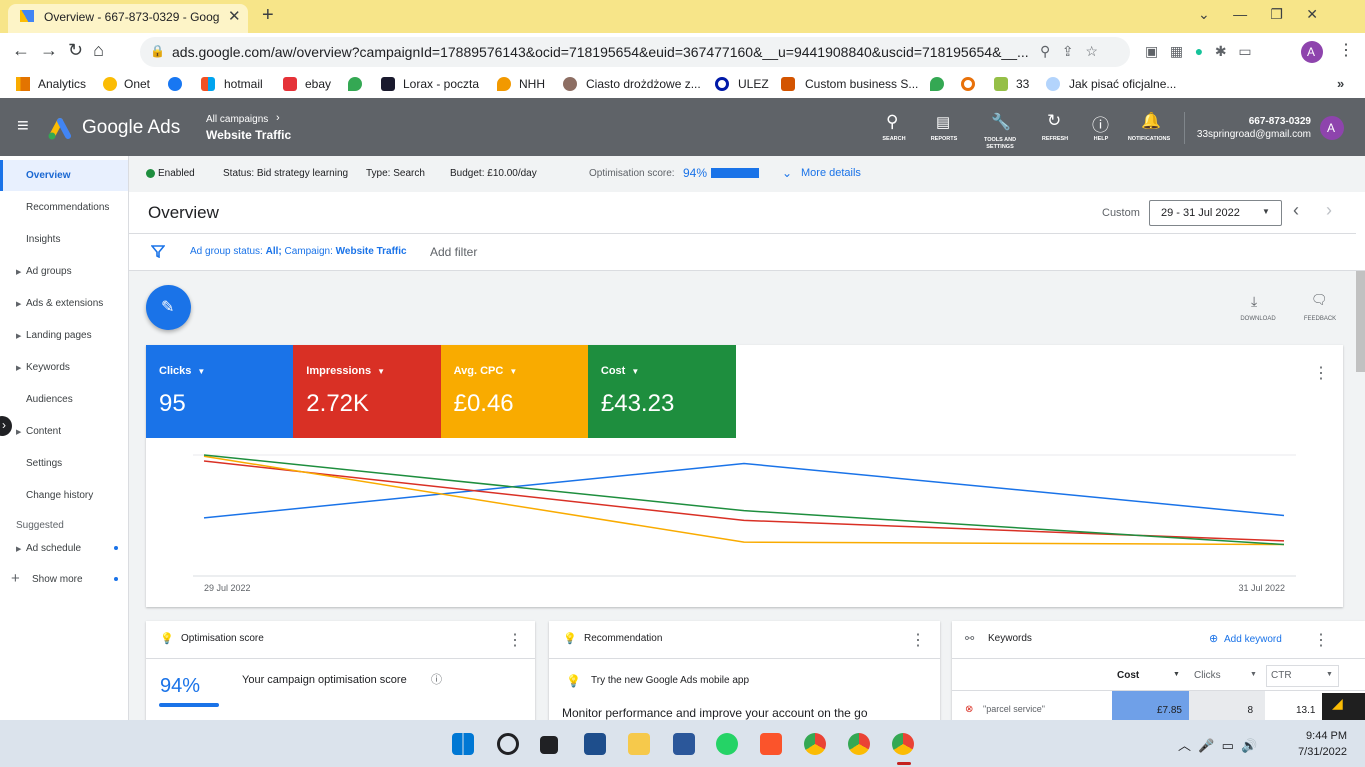 The width and height of the screenshot is (1365, 767). What do you see at coordinates (1329, 210) in the screenshot?
I see `next-range: ›` at bounding box center [1329, 210].